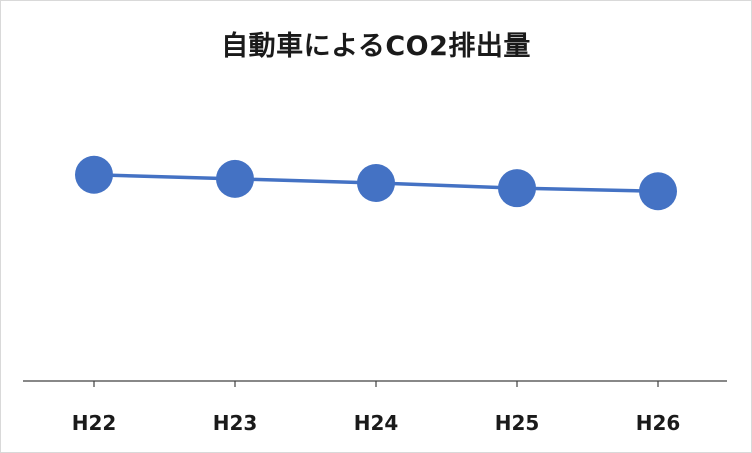  What do you see at coordinates (375, 383) in the screenshot?
I see `x-axis` at bounding box center [375, 383].